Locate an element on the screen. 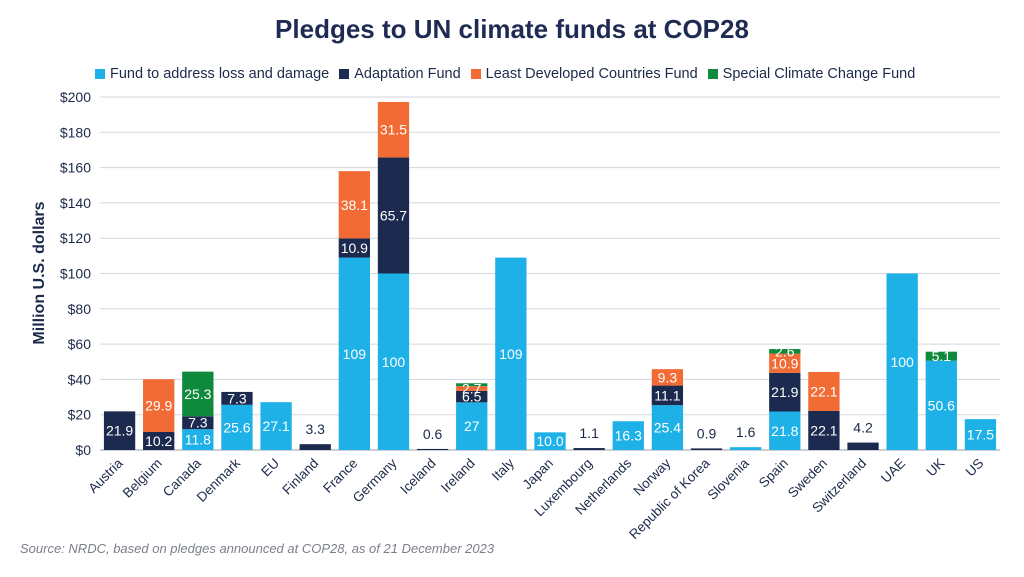 This screenshot has height=577, width=1024. x-tick-label: Ireland is located at coordinates (458, 476).